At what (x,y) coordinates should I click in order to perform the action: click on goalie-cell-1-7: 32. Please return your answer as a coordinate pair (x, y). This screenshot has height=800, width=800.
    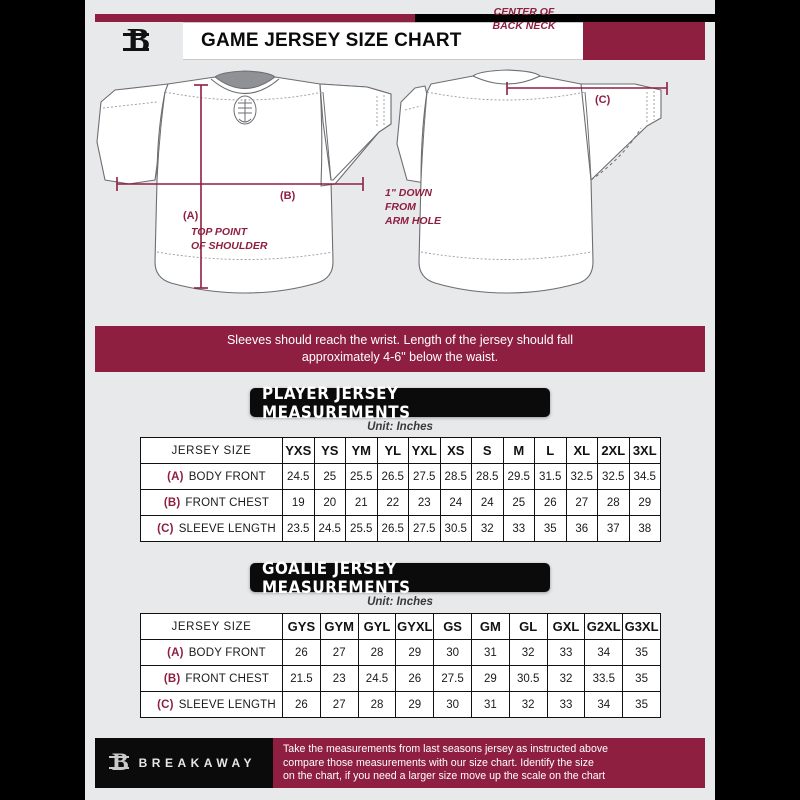
    Looking at the image, I should click on (566, 678).